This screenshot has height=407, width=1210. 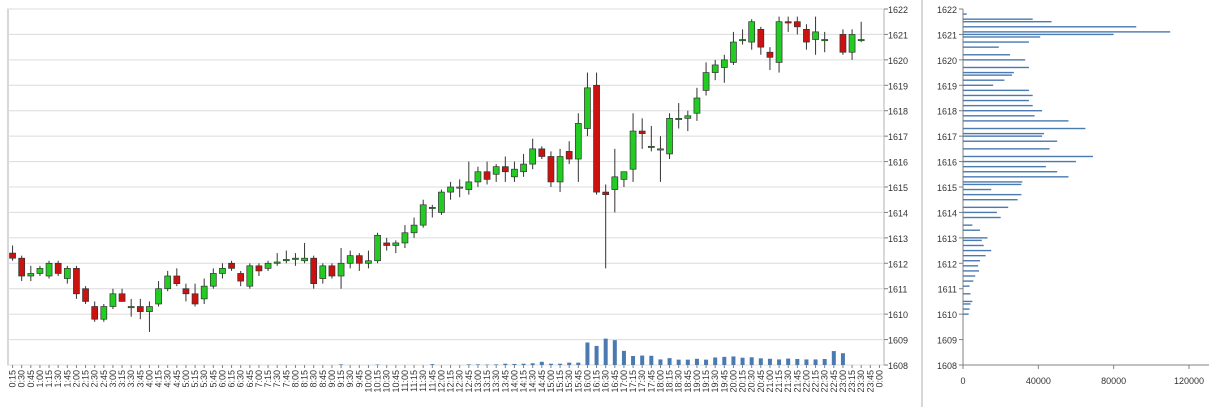 I want to click on profile-price-tick-label: 1622, so click(x=947, y=10).